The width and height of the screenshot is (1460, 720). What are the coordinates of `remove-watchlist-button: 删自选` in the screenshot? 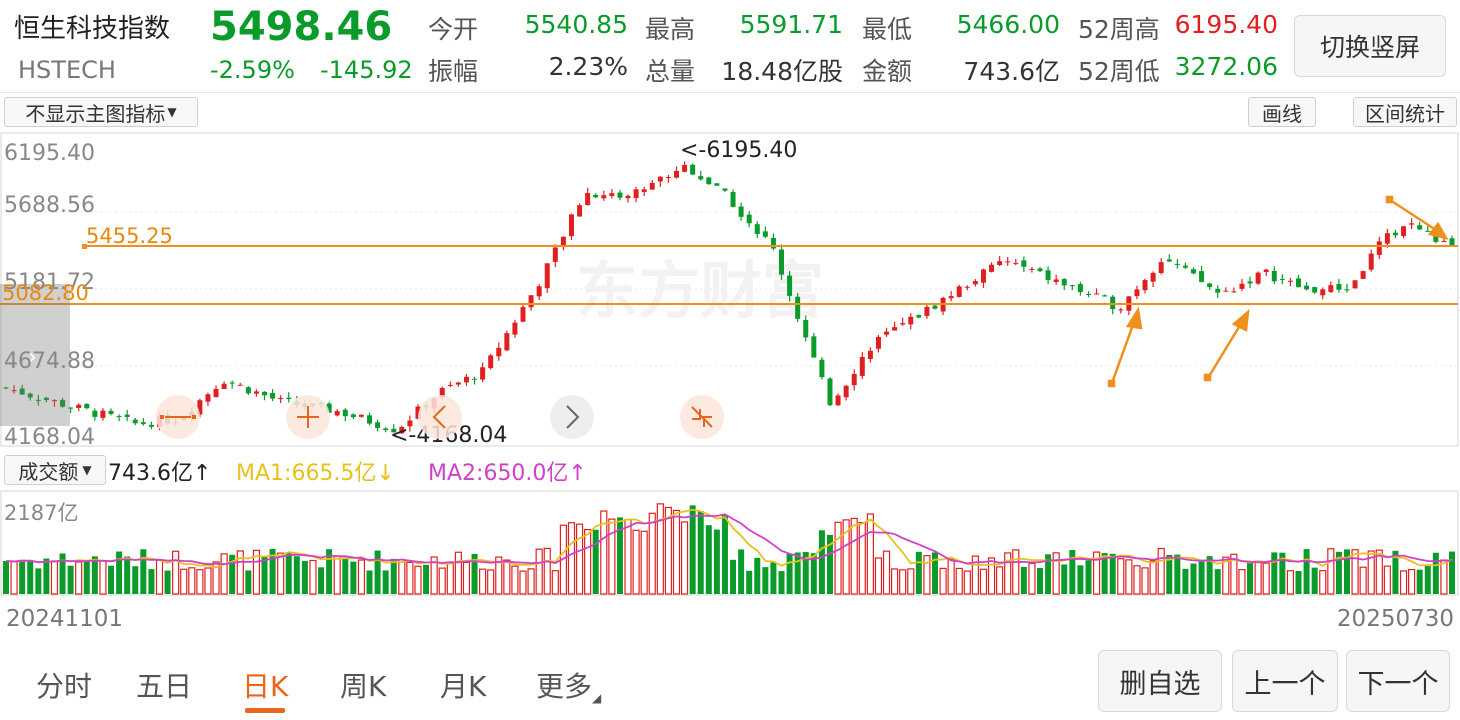 It's located at (1160, 681).